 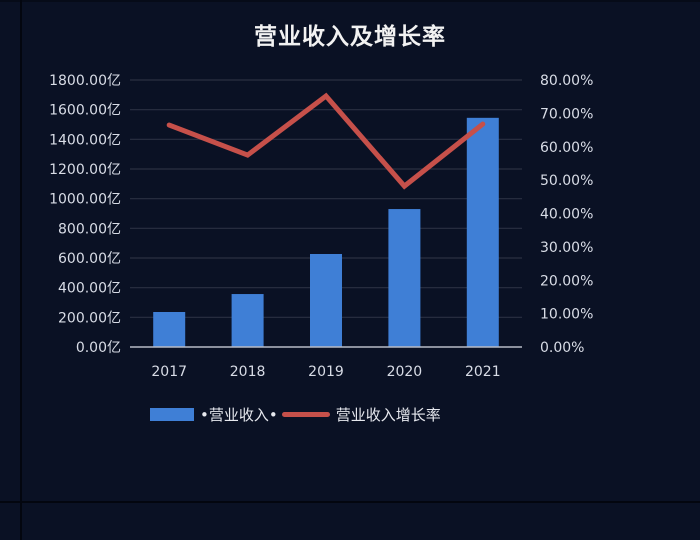 I want to click on left-tick-label: 1200.00亿, so click(x=85, y=170).